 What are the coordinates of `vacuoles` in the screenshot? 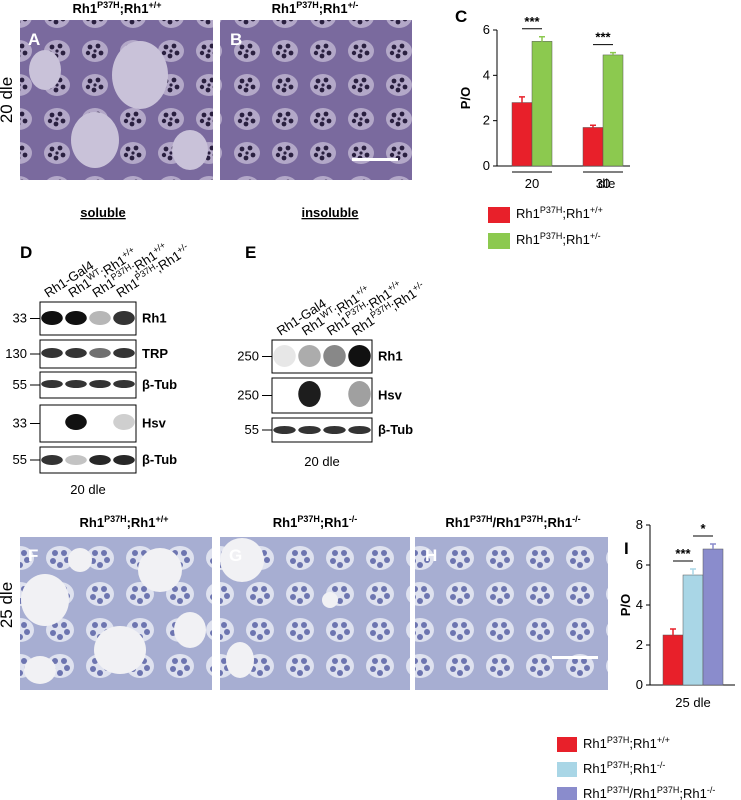 It's located at (118, 105).